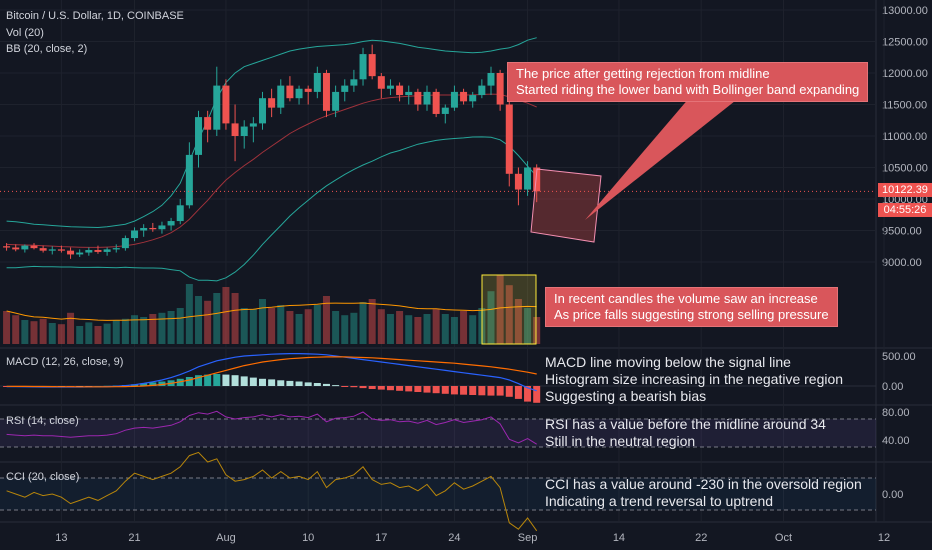 Image resolution: width=932 pixels, height=550 pixels. I want to click on time-tick-label: 12, so click(884, 538).